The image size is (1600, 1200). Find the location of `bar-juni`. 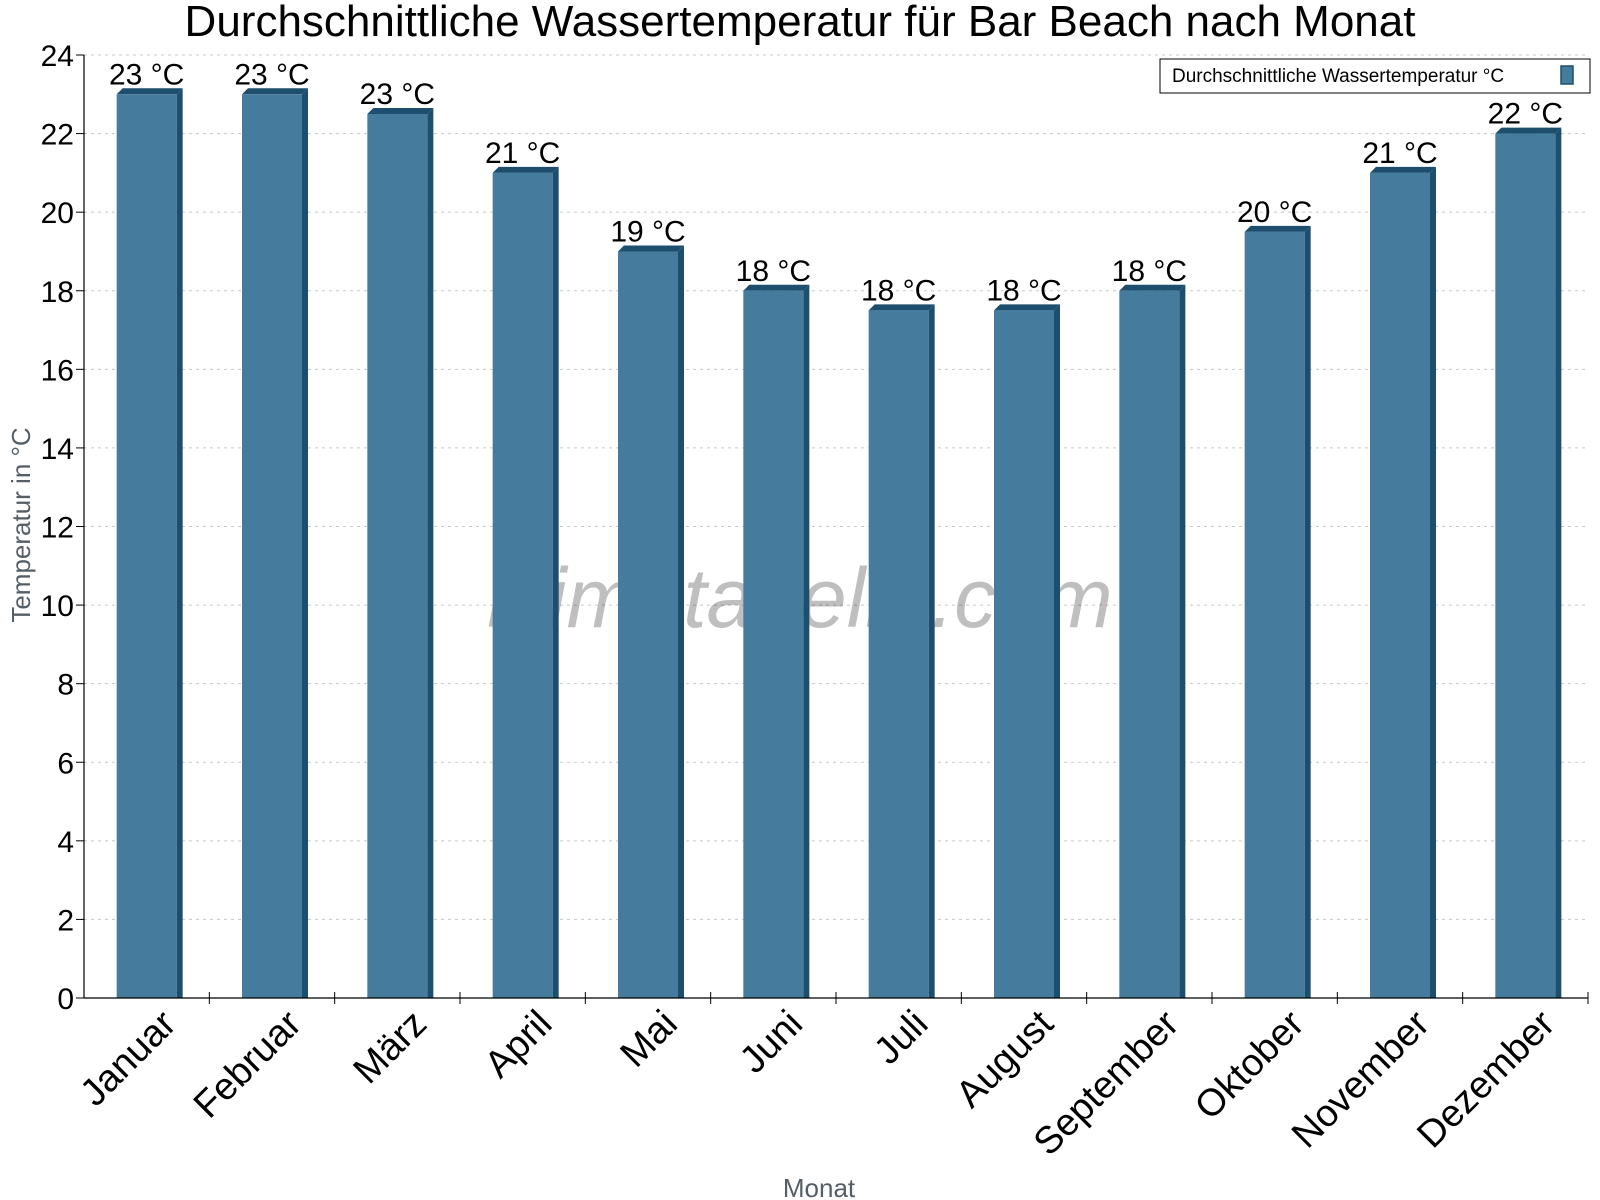

bar-juni is located at coordinates (776, 641).